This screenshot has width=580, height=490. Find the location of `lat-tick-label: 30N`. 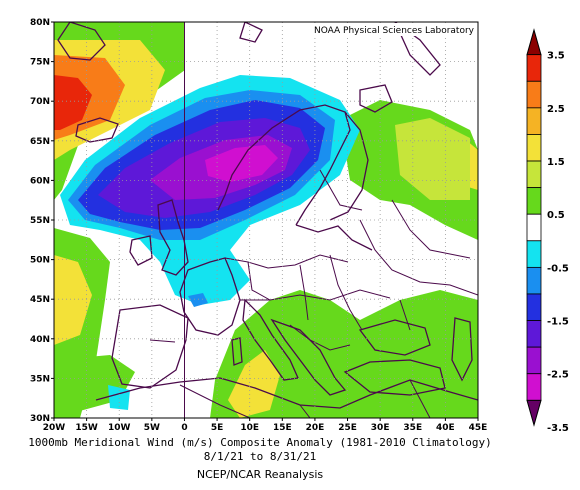

lat-tick-label: 30N is located at coordinates (40, 419).